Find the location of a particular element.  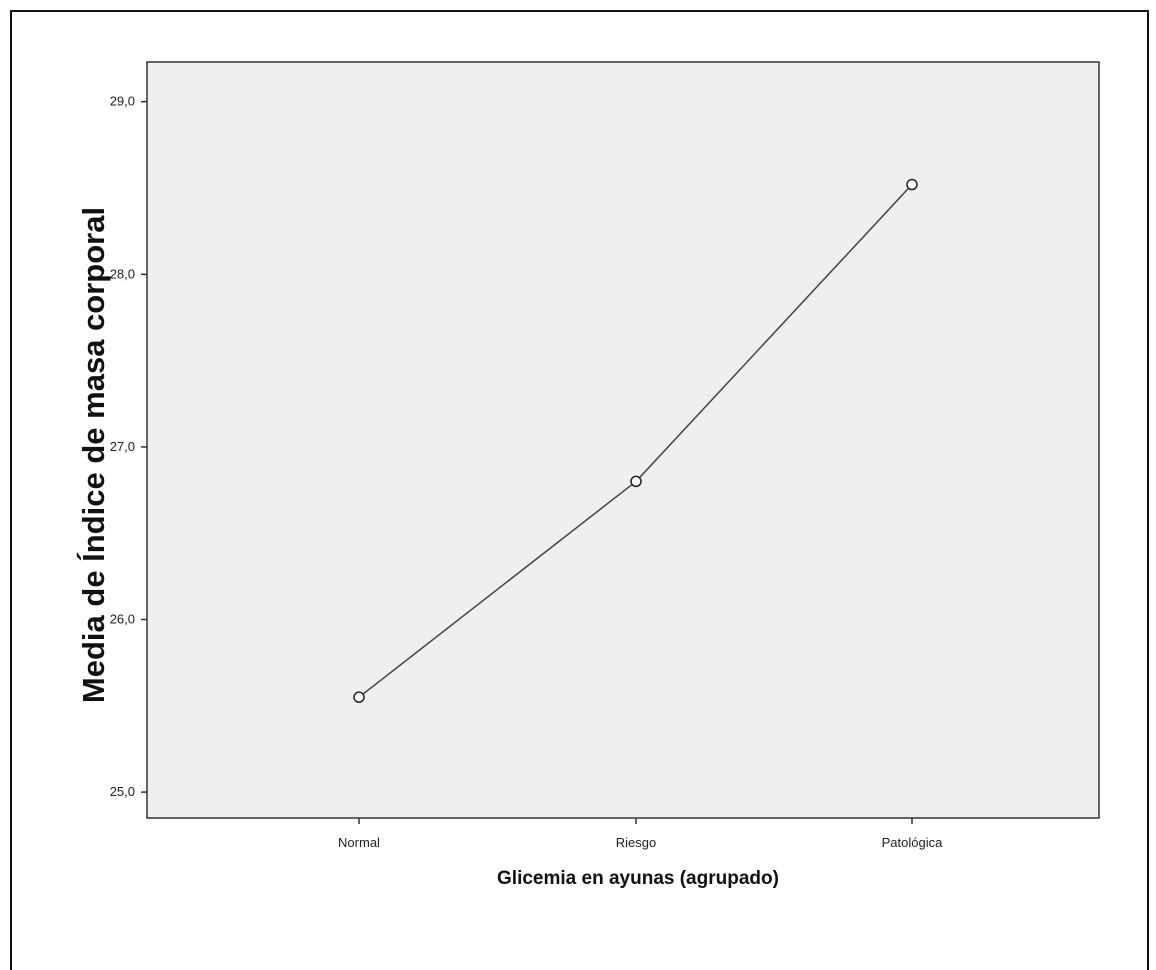

x-axis: Normal Riesgo Patológica is located at coordinates (640, 834).